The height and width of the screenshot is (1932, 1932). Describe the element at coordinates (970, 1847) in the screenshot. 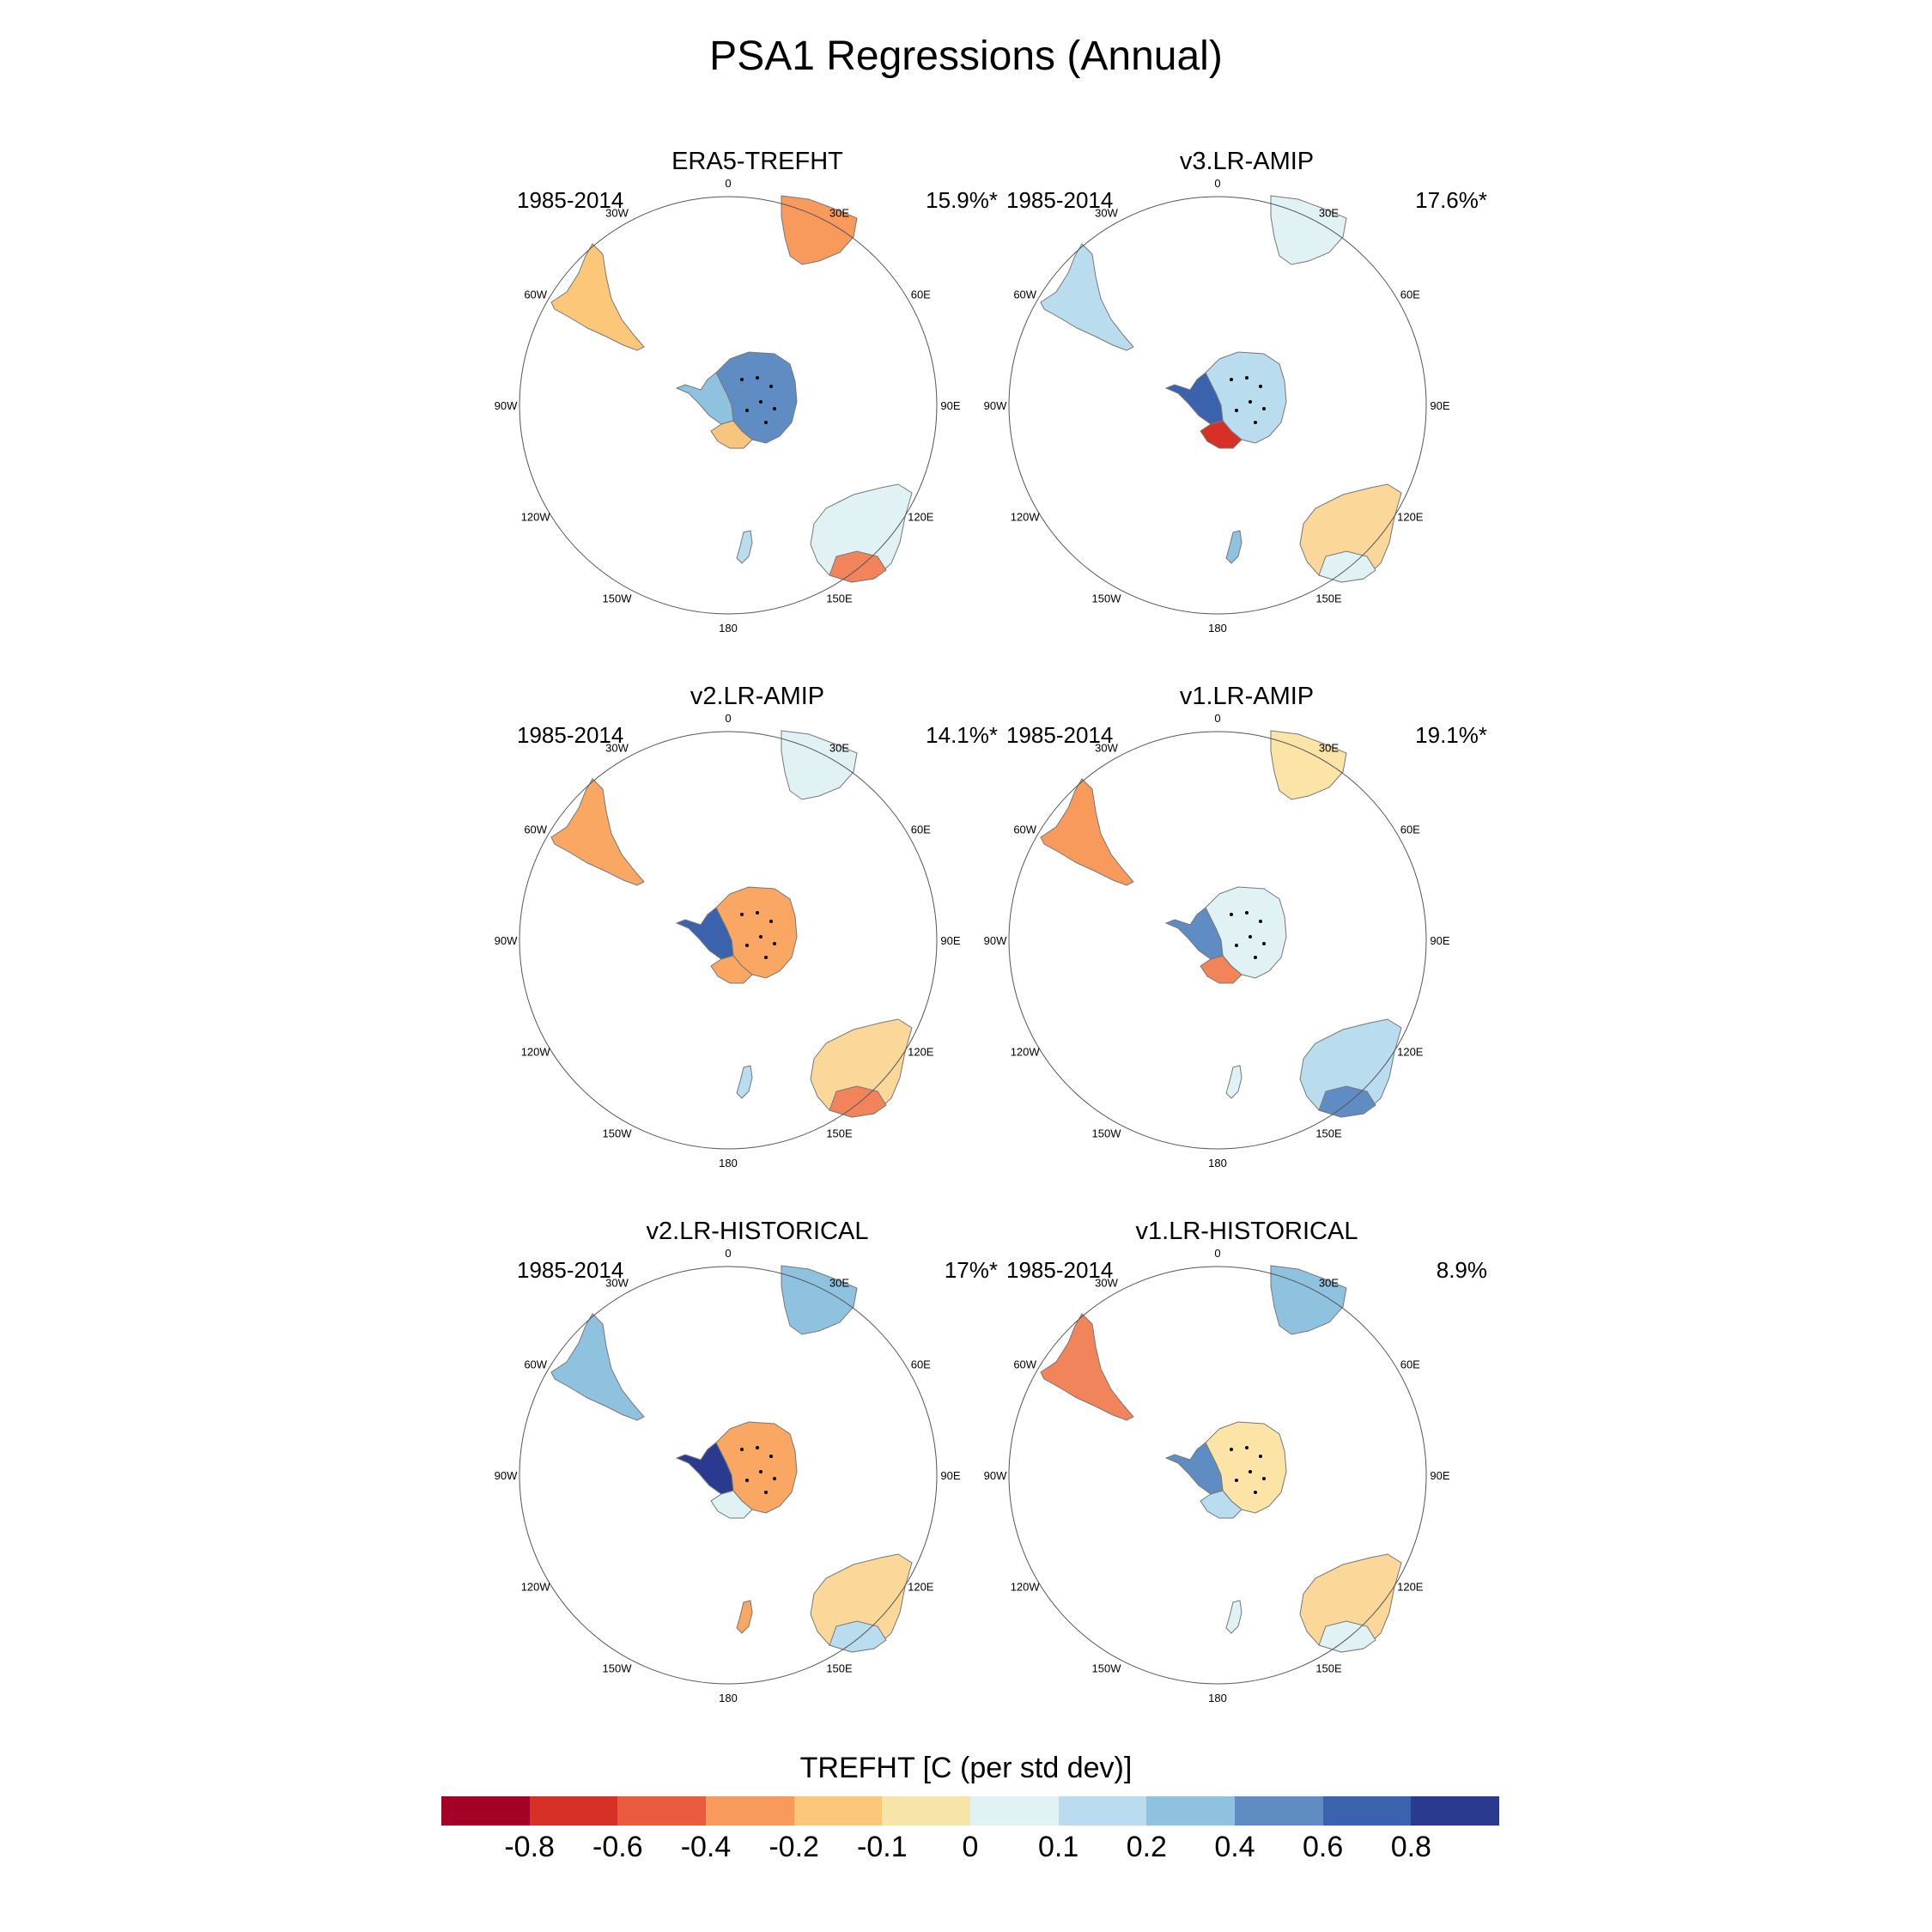

I see `colorbar-tick-label: 0` at that location.